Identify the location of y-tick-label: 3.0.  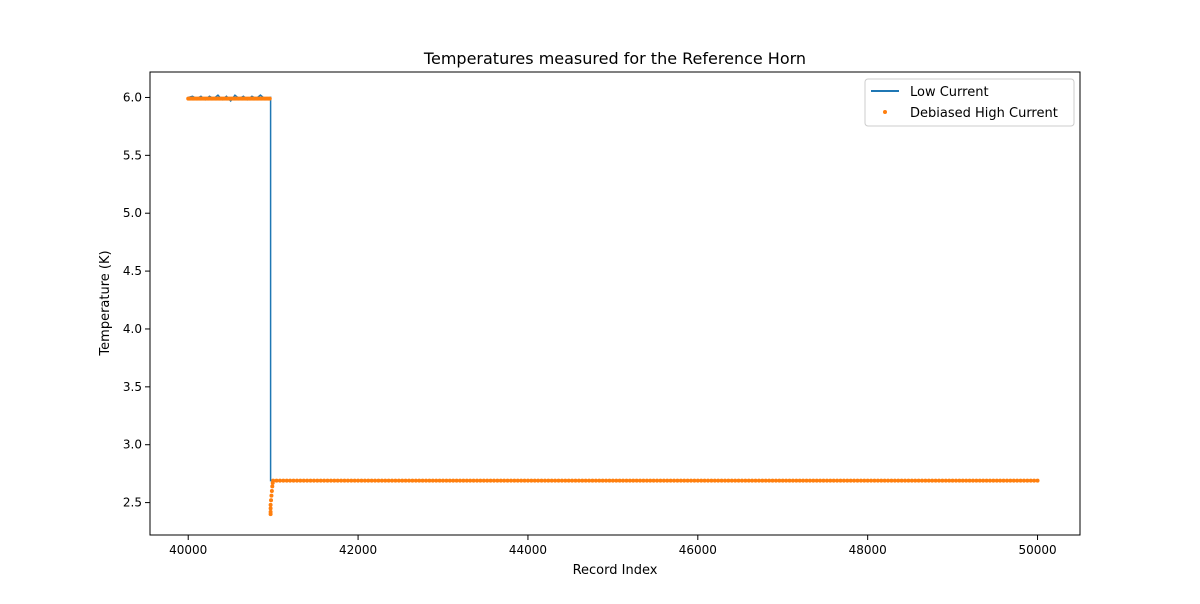
(132, 445).